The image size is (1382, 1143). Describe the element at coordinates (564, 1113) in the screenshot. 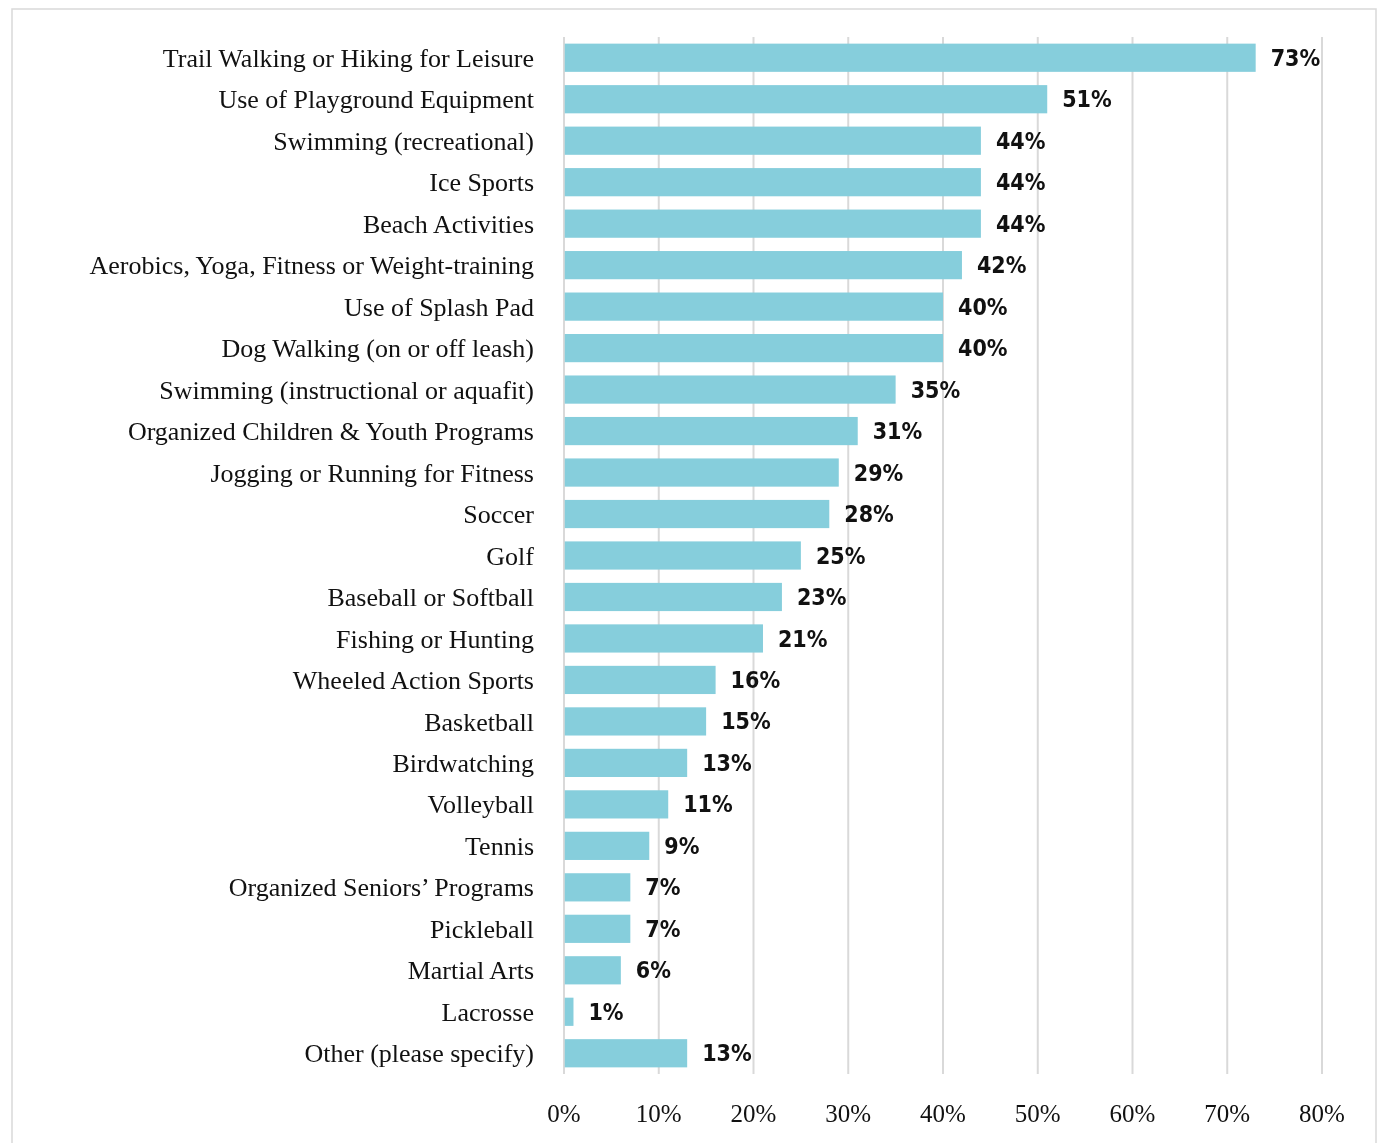

I see `x-tick-label: 0%` at that location.